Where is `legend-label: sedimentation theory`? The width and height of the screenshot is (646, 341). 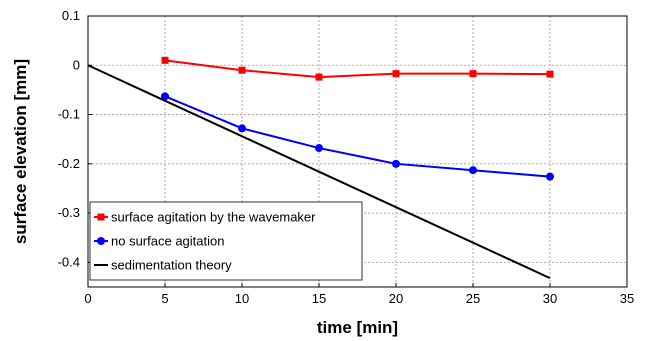
legend-label: sedimentation theory is located at coordinates (171, 265).